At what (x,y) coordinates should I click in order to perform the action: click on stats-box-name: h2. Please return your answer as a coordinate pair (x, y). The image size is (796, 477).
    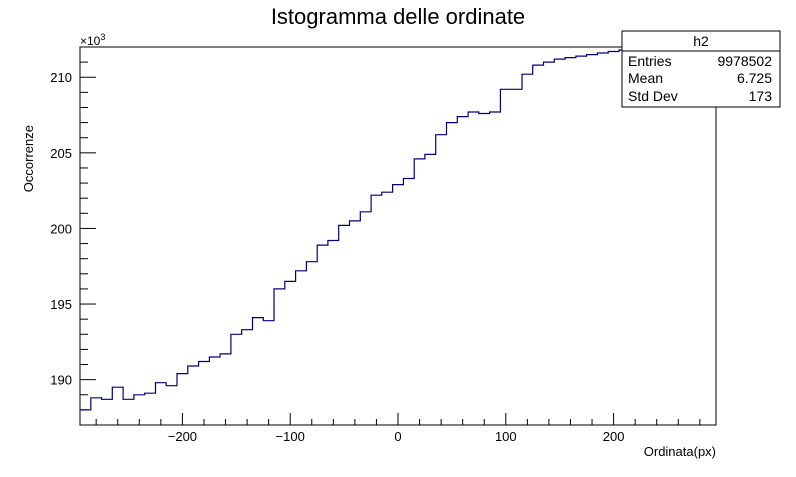
    Looking at the image, I should click on (701, 41).